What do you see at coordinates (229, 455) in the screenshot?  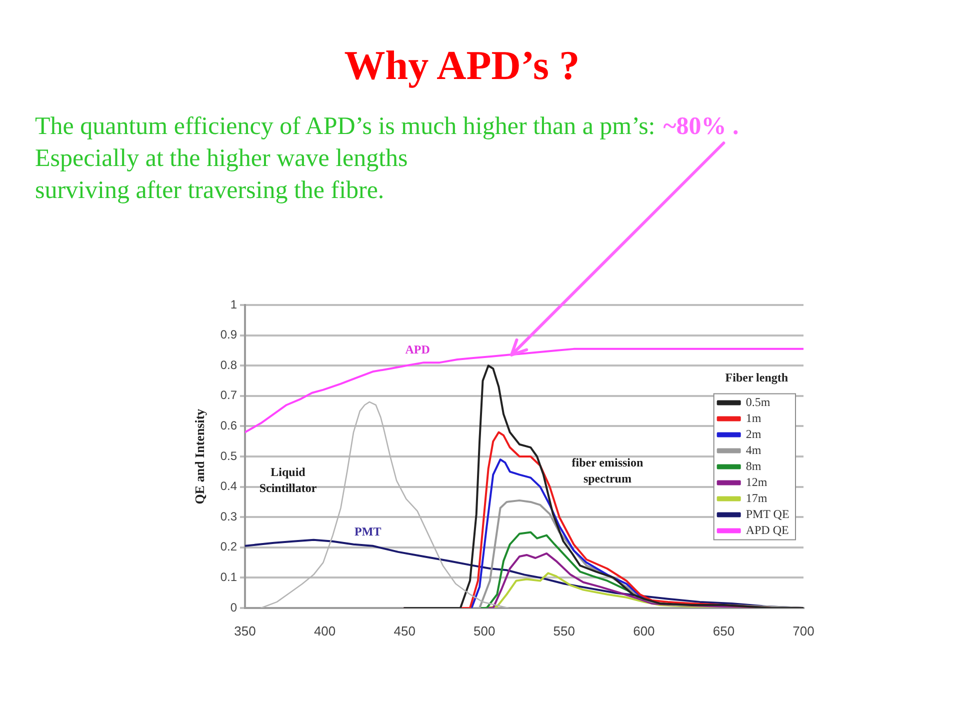 I see `y-tick-label: 0.5` at bounding box center [229, 455].